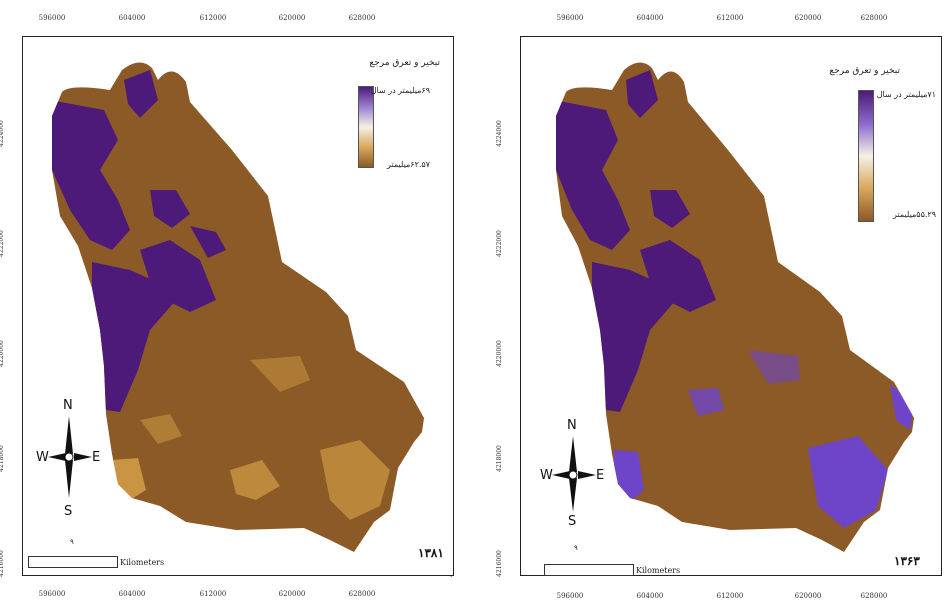 This screenshot has width=950, height=606. What do you see at coordinates (400, 90) in the screenshot?
I see `legend-high-label: ۶۹میلیمتر در سال` at bounding box center [400, 90].